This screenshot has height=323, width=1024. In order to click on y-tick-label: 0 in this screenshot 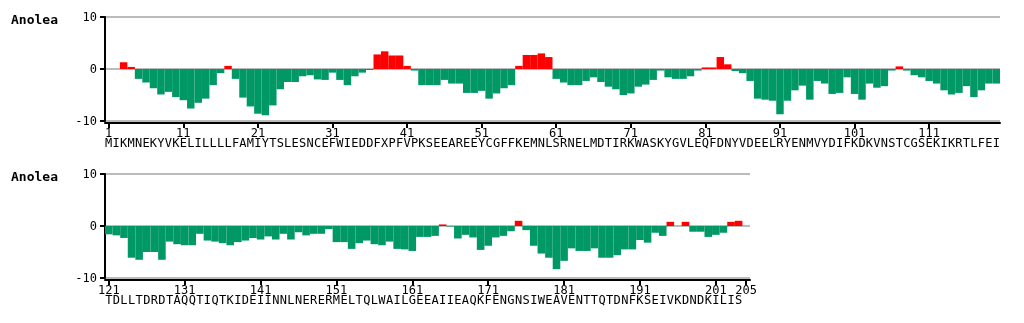, I will do `click(93, 69)`.